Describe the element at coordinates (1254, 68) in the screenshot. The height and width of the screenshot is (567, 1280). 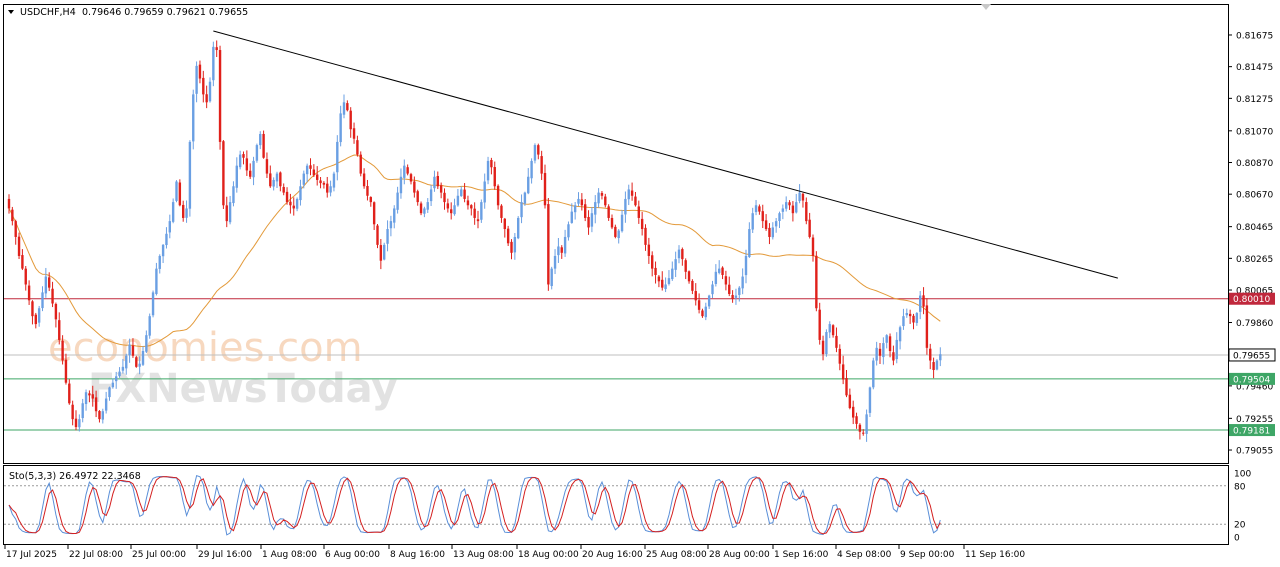
I see `price-tick-label: 0.81475` at that location.